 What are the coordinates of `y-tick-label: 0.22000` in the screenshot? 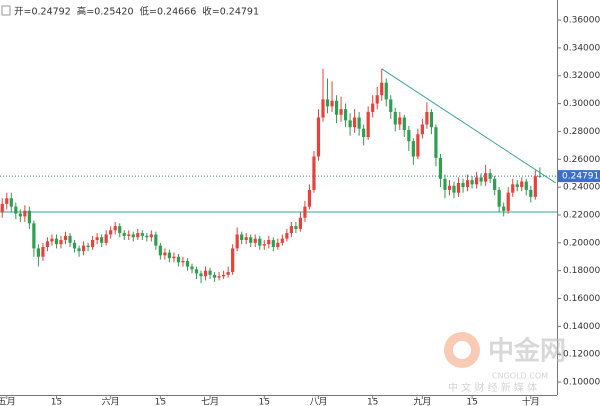 It's located at (581, 215).